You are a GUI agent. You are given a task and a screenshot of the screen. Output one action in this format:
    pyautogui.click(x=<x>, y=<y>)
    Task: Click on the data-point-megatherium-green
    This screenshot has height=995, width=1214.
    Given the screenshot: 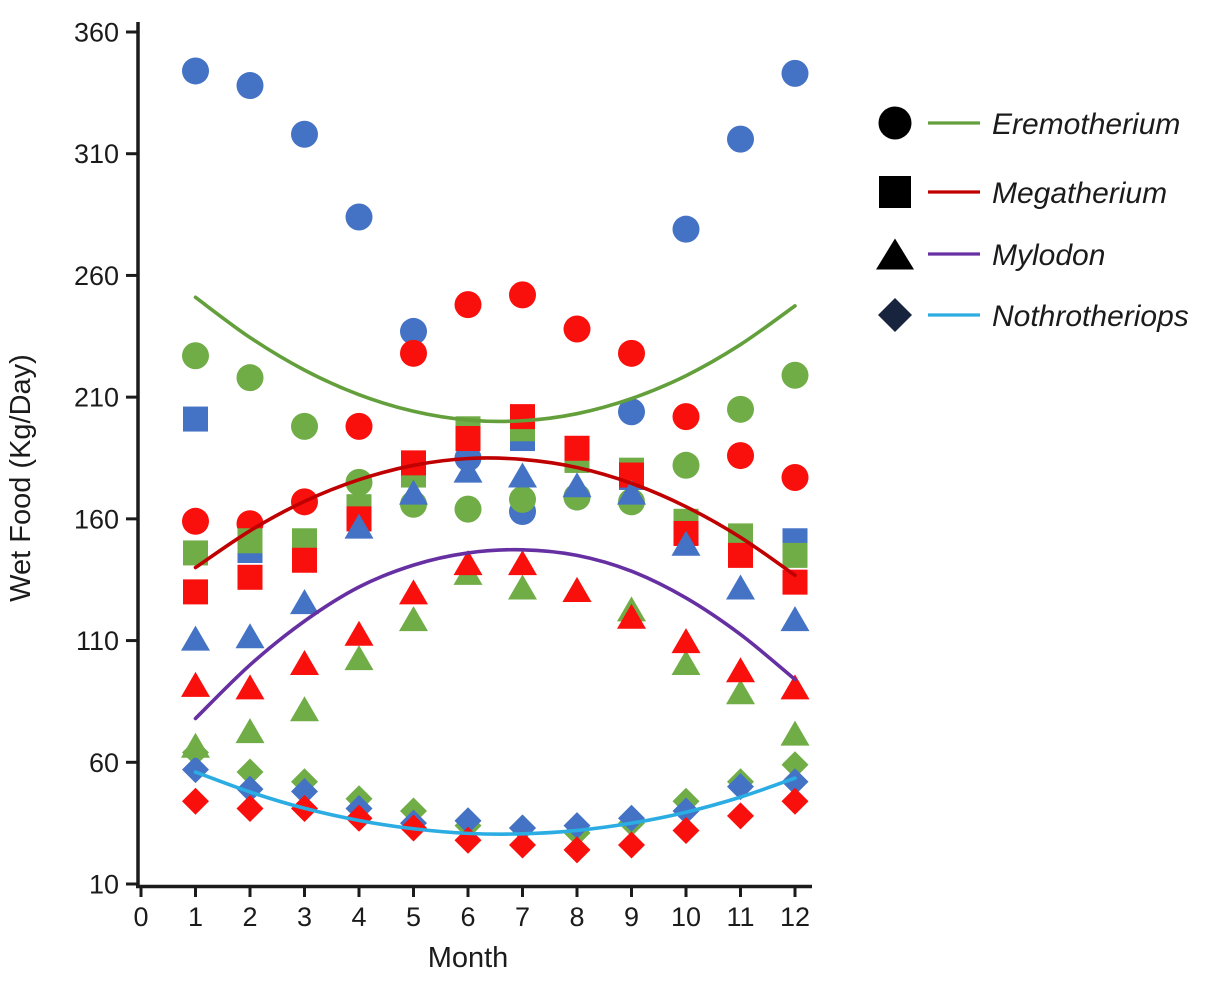 What is the action you would take?
    pyautogui.click(x=795, y=555)
    